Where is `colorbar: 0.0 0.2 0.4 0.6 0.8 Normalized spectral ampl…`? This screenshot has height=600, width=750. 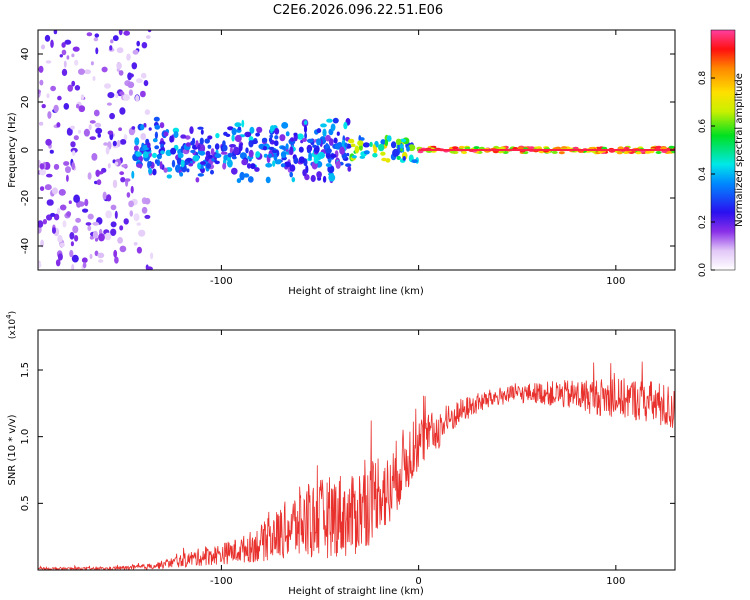 colorbar: 0.0 0.2 0.4 0.6 0.8 Normalized spectral ampl… is located at coordinates (721, 153).